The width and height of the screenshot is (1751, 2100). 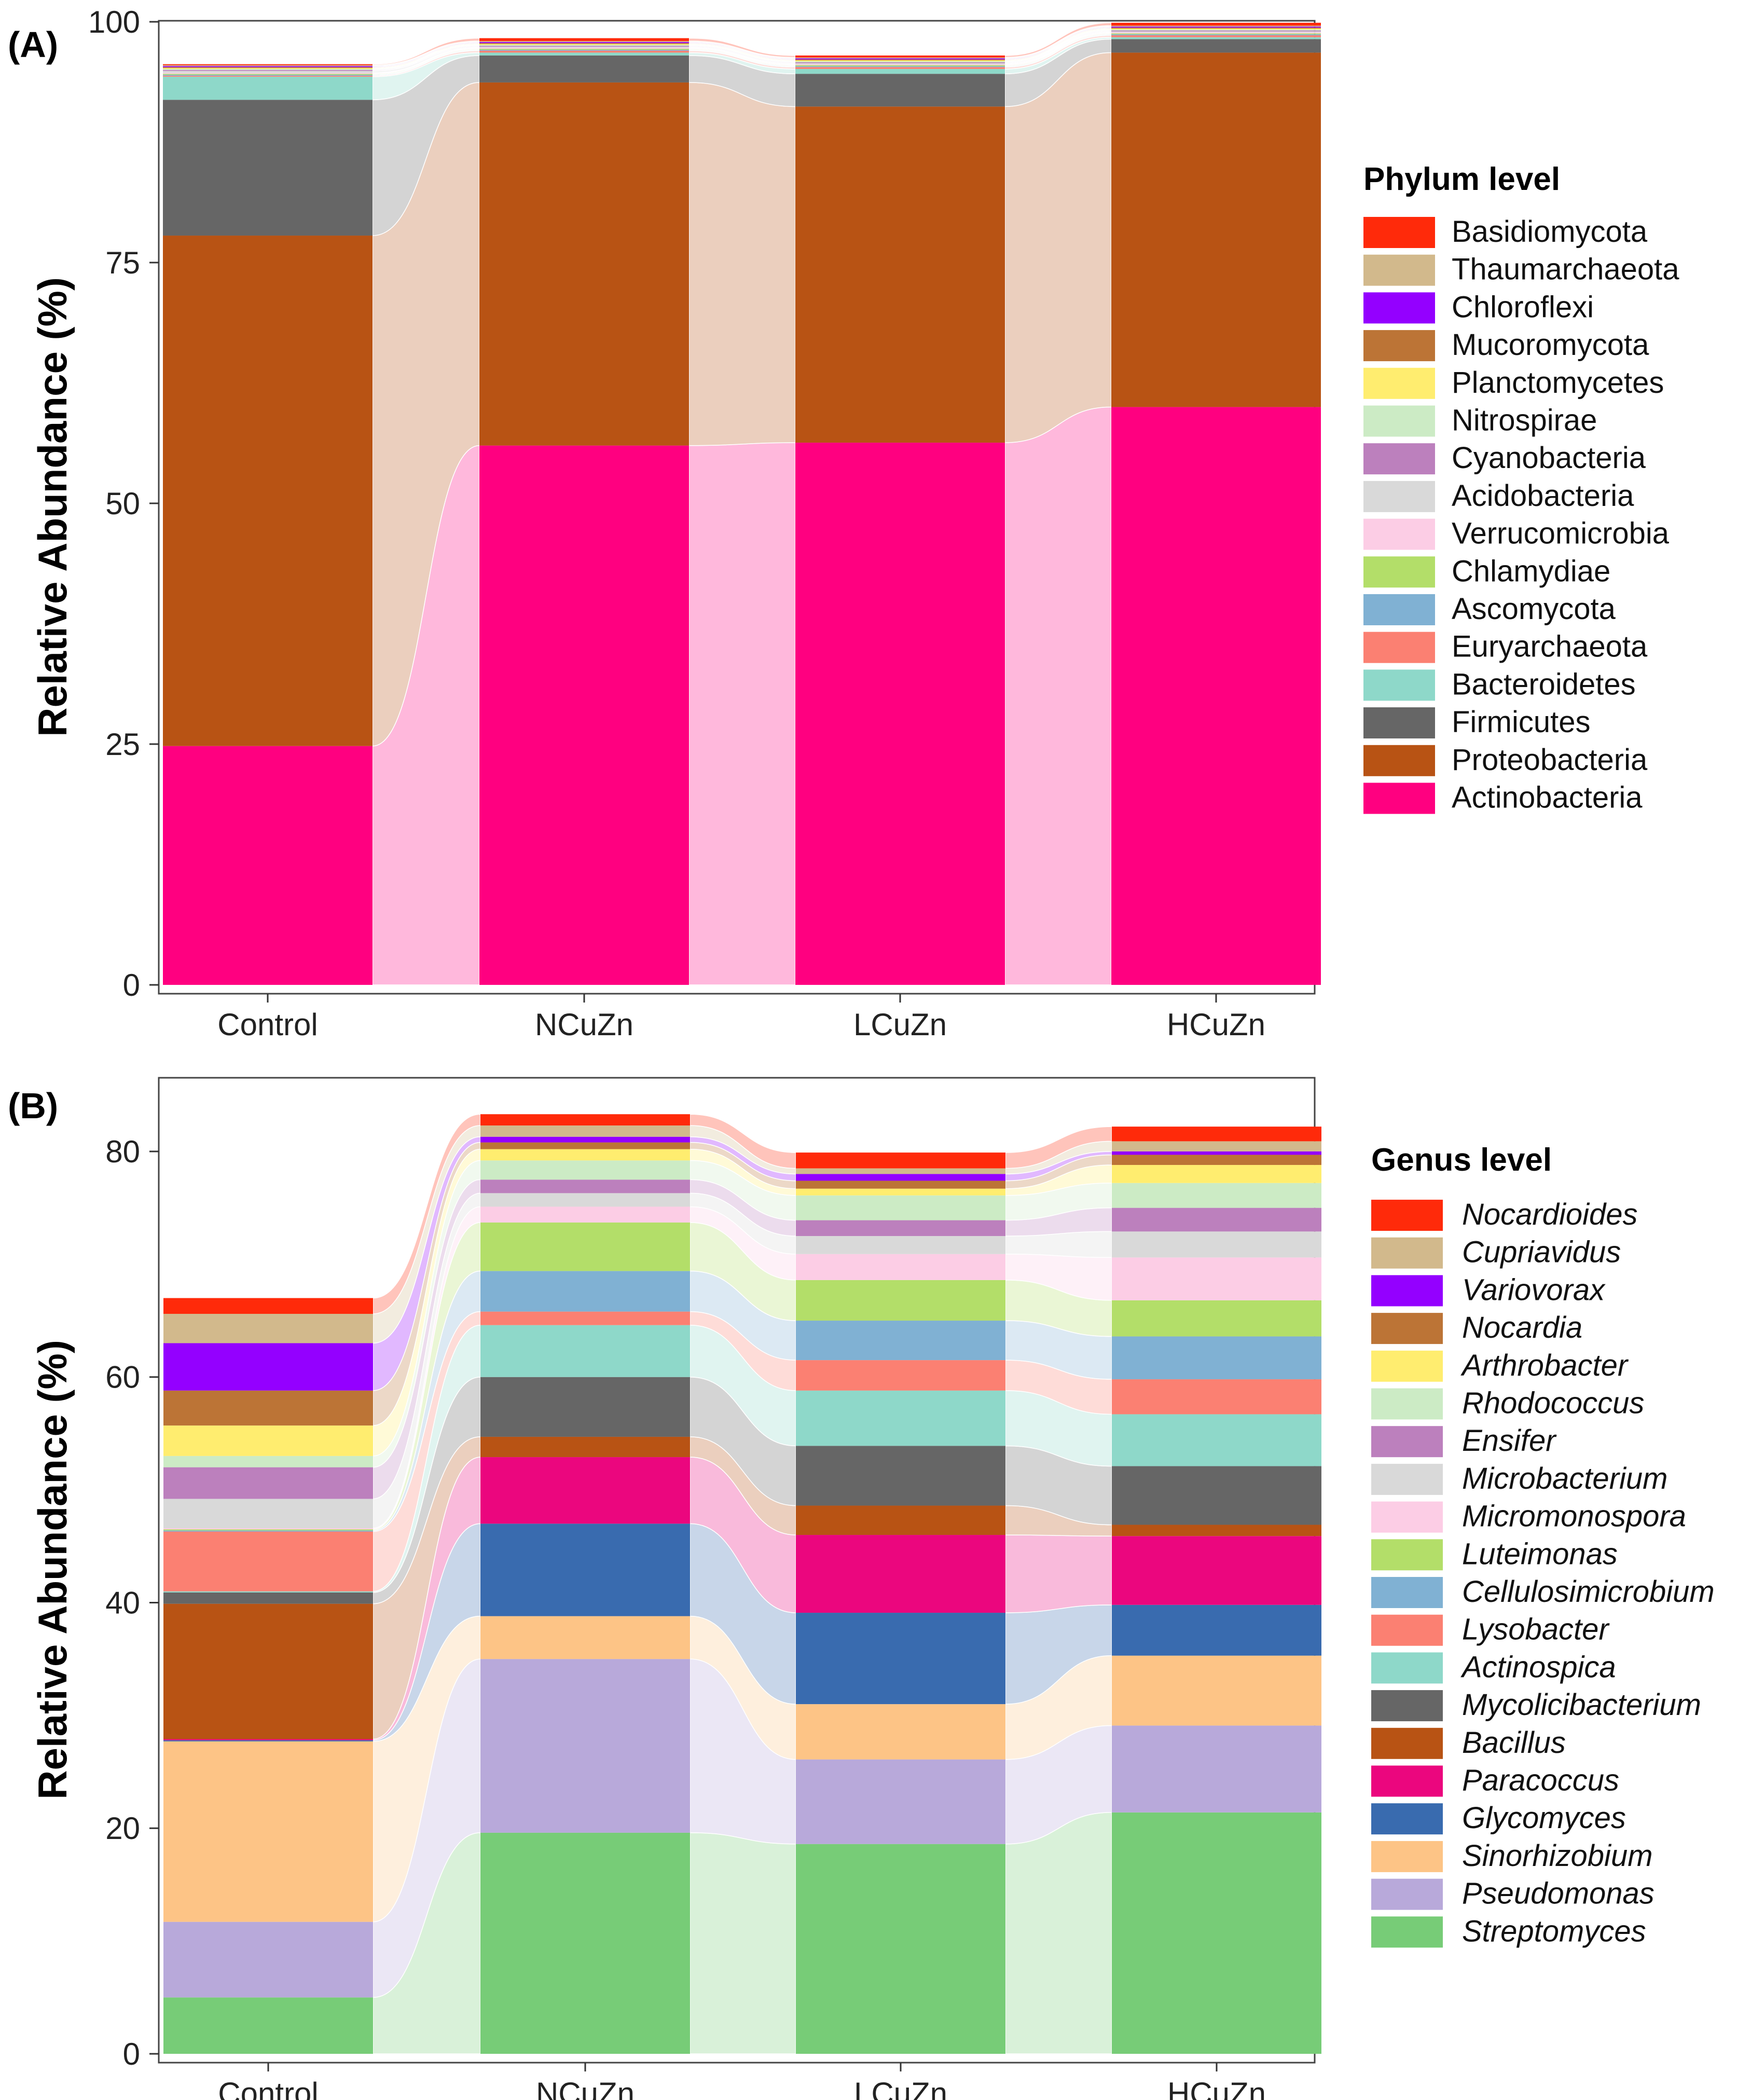 What do you see at coordinates (585, 1407) in the screenshot?
I see `panel-b-bar-mycolicibacterium-ncuzn` at bounding box center [585, 1407].